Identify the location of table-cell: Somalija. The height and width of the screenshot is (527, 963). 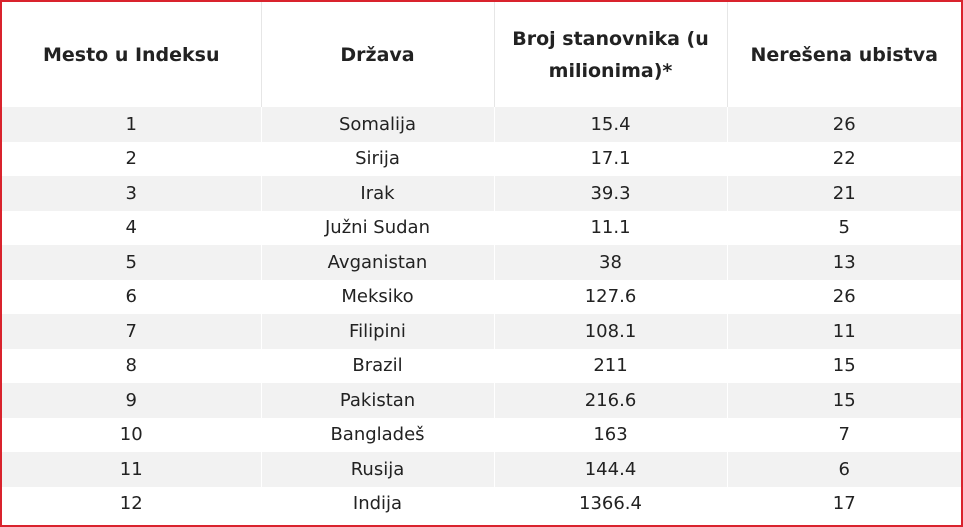
(378, 124).